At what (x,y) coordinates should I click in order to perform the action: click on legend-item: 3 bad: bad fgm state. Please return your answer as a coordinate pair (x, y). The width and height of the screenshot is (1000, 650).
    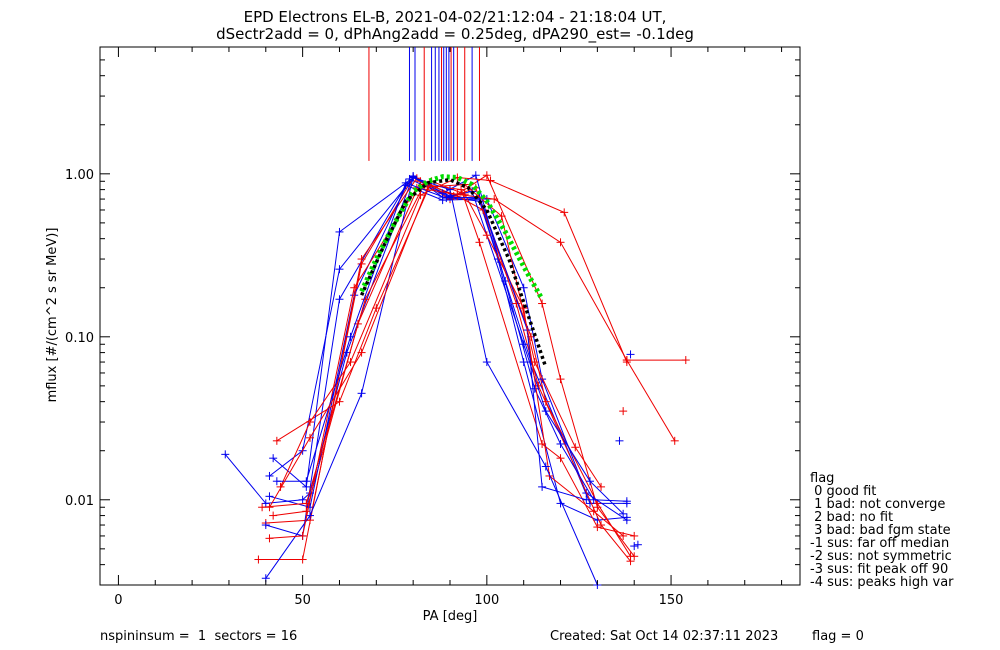
    Looking at the image, I should click on (880, 530).